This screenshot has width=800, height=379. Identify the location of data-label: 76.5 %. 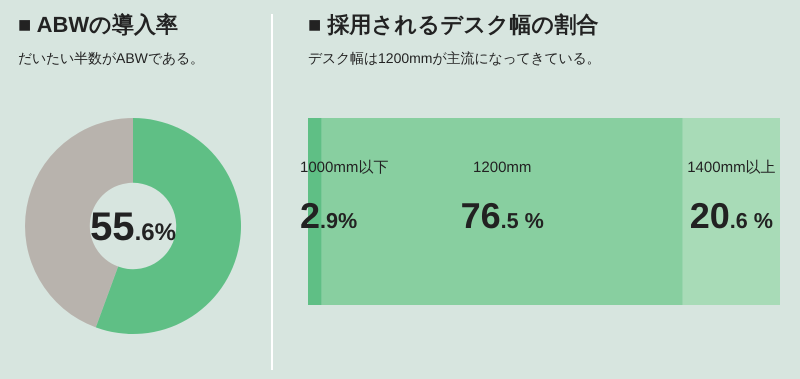
(502, 215).